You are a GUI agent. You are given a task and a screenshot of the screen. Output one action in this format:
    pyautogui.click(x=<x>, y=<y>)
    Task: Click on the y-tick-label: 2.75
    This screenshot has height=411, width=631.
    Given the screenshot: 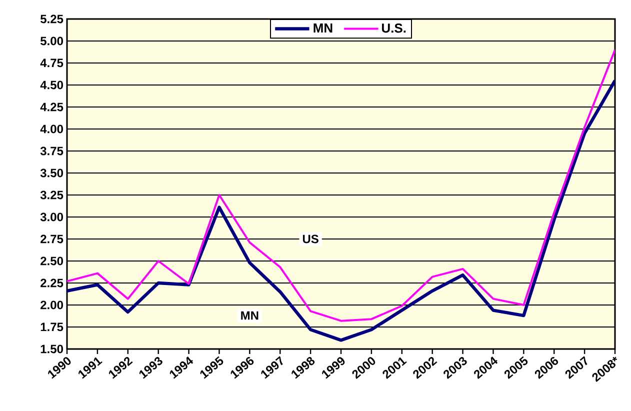 What is the action you would take?
    pyautogui.click(x=52, y=239)
    